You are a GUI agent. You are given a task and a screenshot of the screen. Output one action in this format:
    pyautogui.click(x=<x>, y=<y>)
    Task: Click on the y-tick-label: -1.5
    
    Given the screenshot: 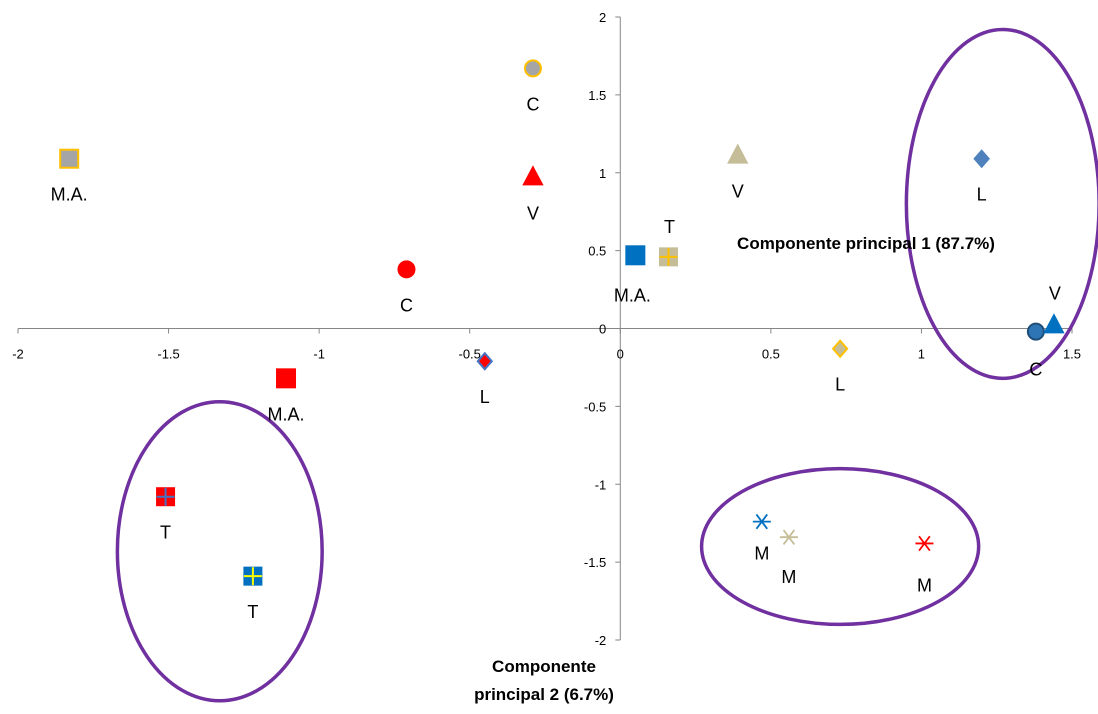 What is the action you would take?
    pyautogui.click(x=595, y=562)
    